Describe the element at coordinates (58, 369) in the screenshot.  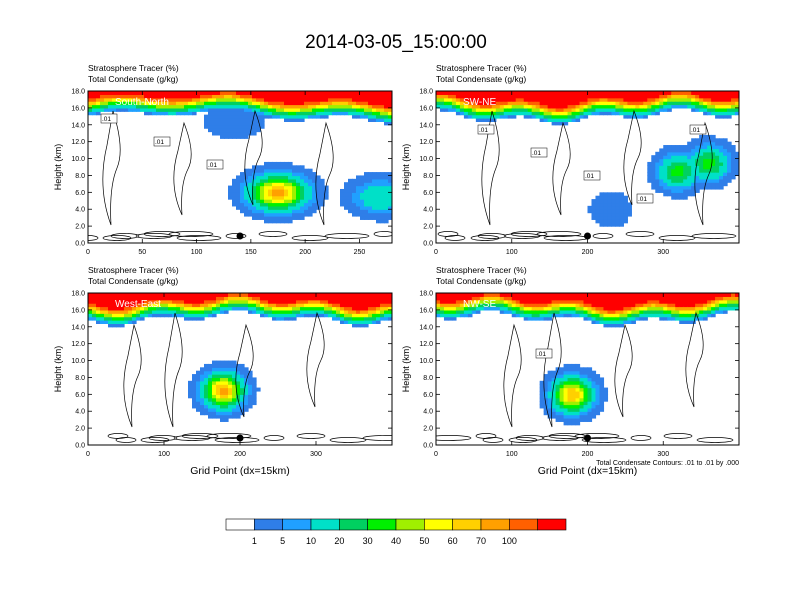
I see `y-axis-label: Height (km)` at that location.